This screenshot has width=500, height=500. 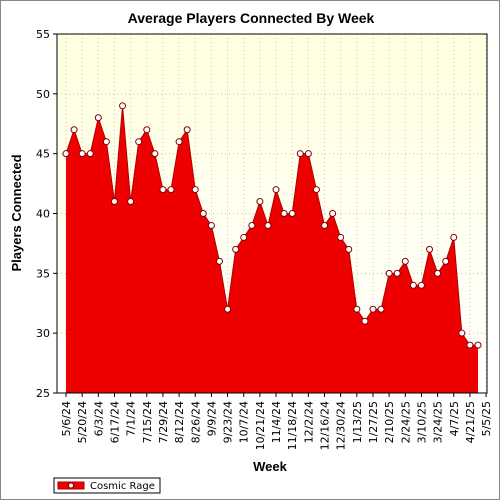 I want to click on x-tick-label: 12/30/24, so click(x=341, y=425).